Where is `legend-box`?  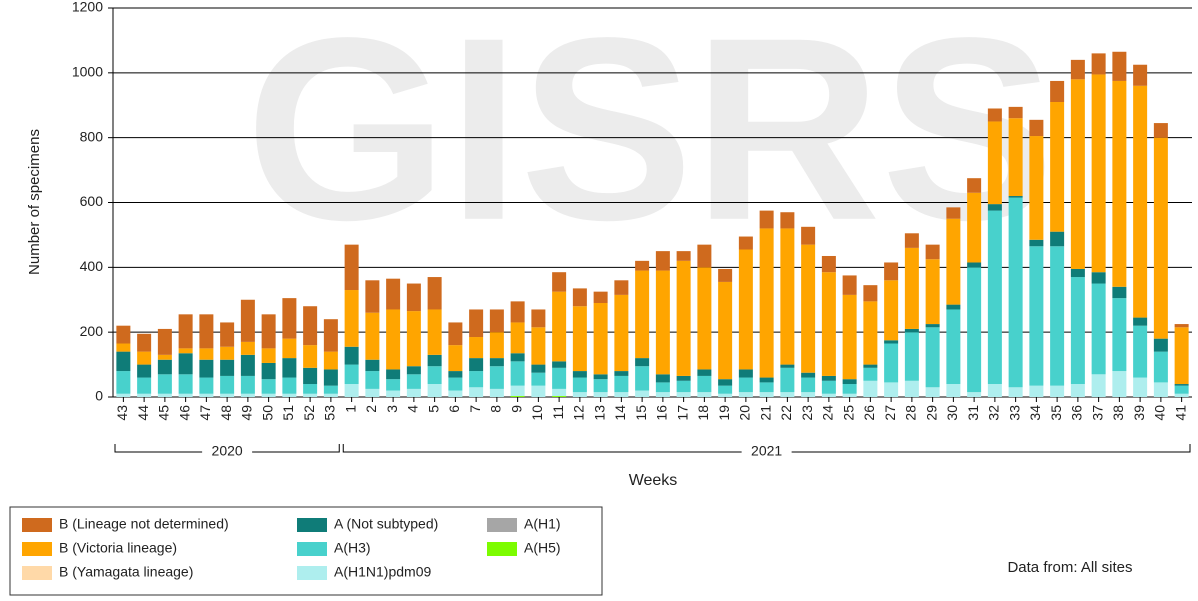 legend-box is located at coordinates (306, 551).